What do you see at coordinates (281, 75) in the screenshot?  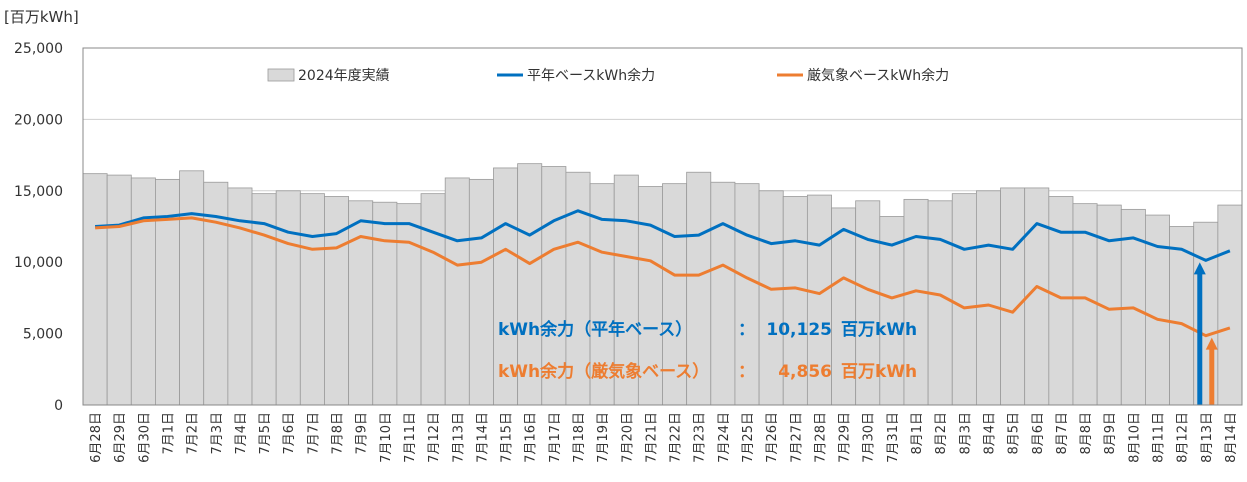 I see `legend-swatch` at bounding box center [281, 75].